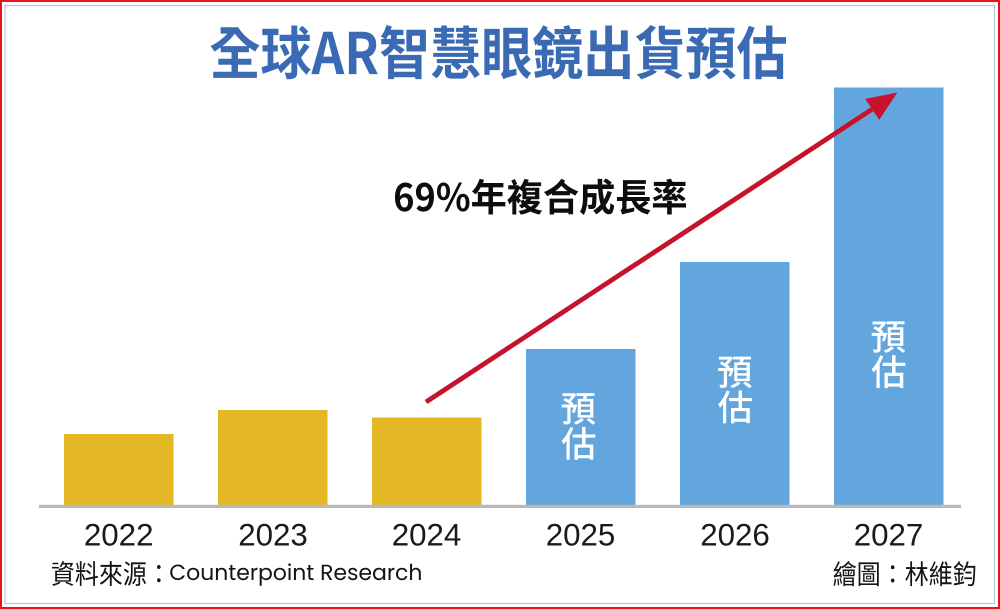 This screenshot has width=1000, height=609. What do you see at coordinates (581, 535) in the screenshot?
I see `svg-text: 2025` at bounding box center [581, 535].